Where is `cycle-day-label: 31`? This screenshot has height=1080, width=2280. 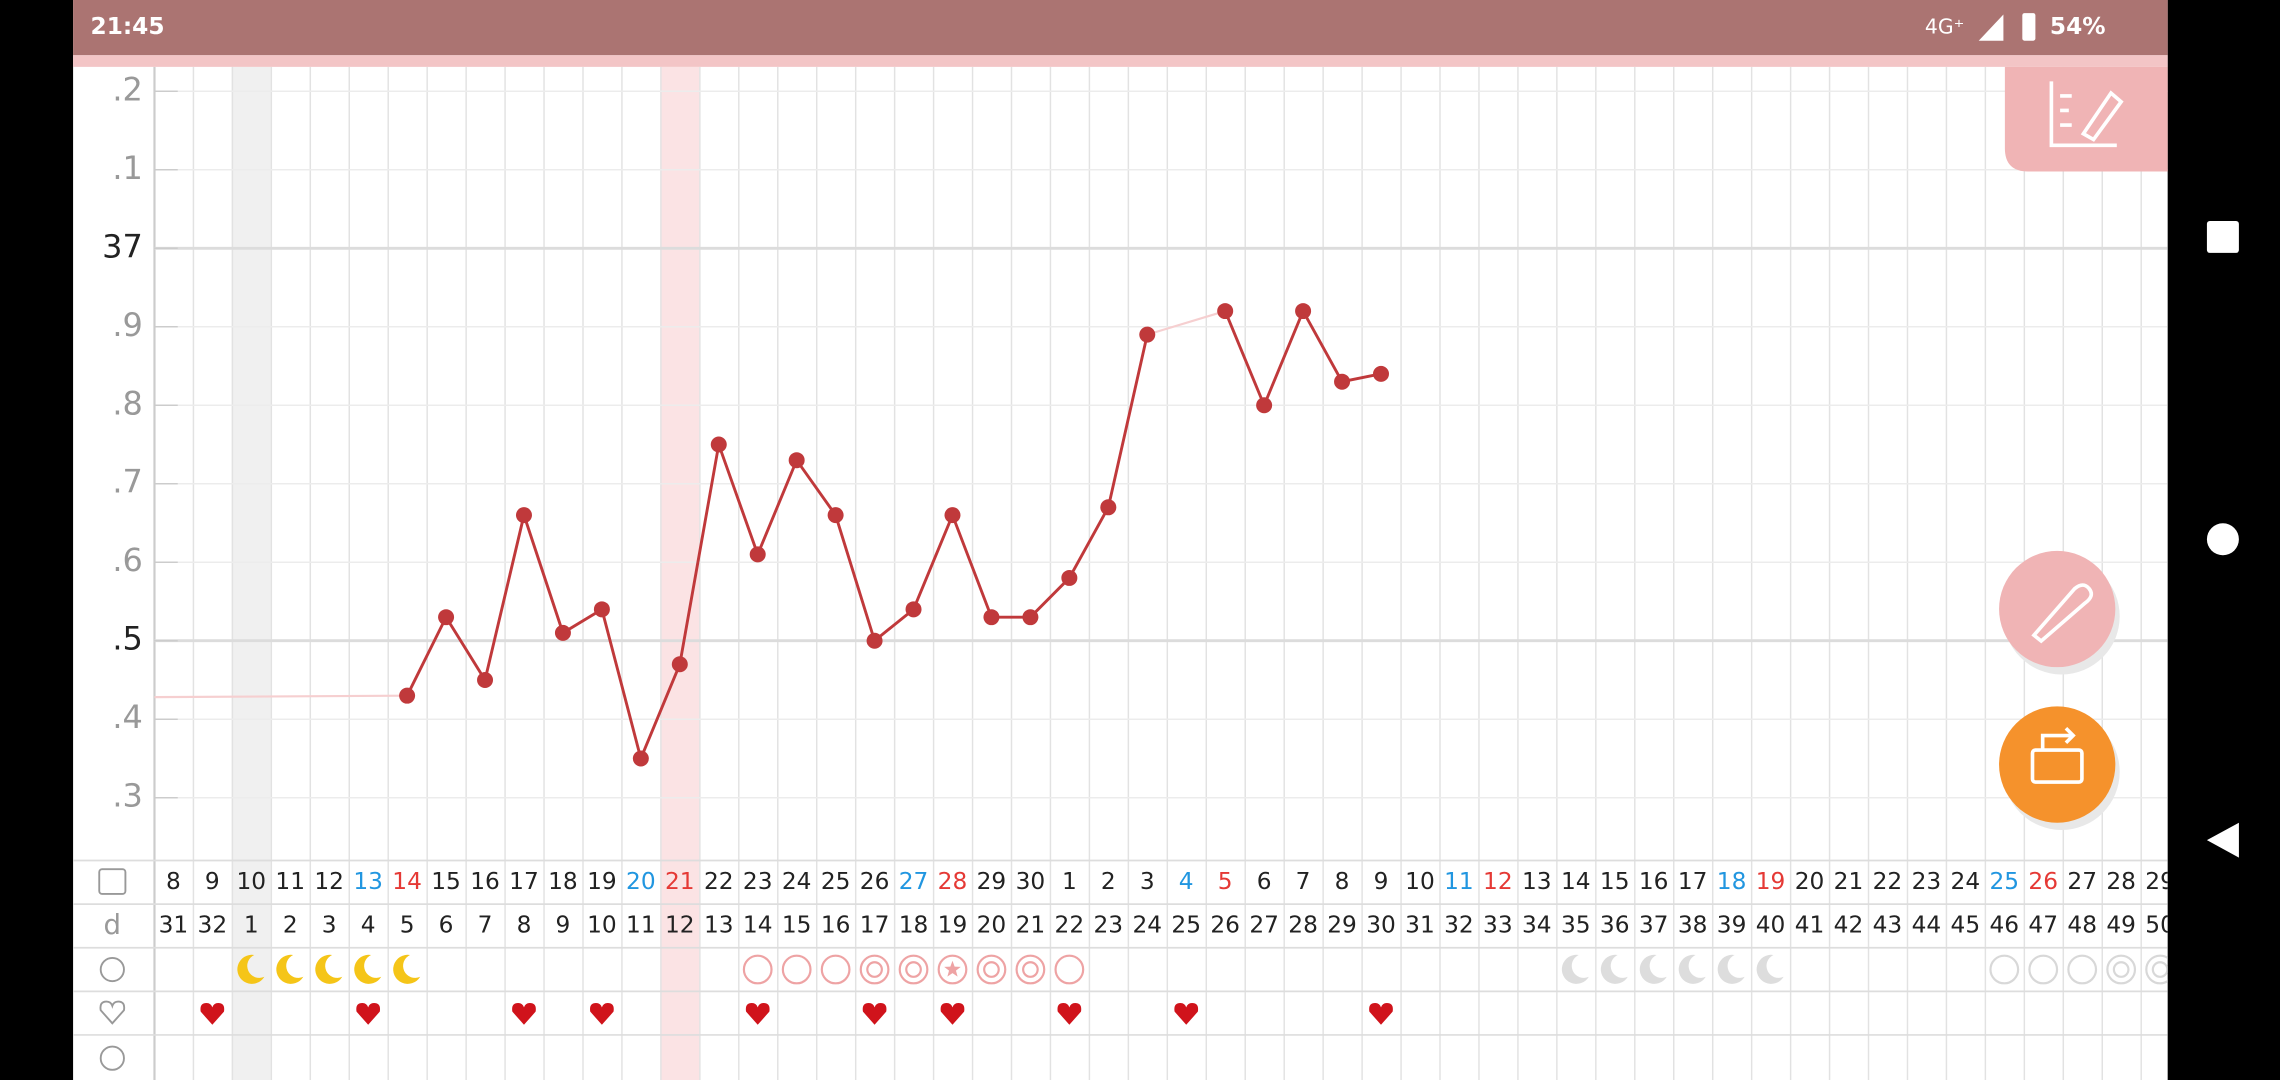
cycle-day-label: 31 is located at coordinates (174, 924).